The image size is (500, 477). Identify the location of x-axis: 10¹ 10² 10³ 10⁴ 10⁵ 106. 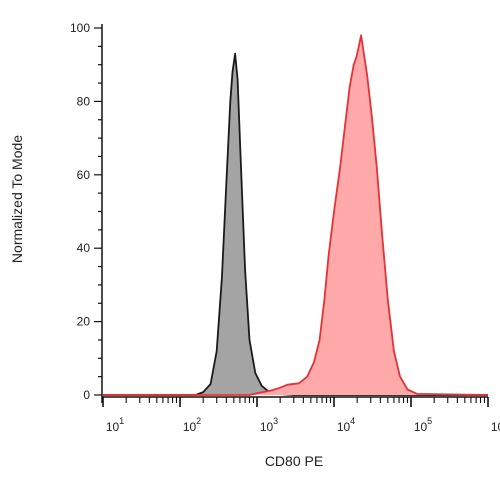
(301, 415).